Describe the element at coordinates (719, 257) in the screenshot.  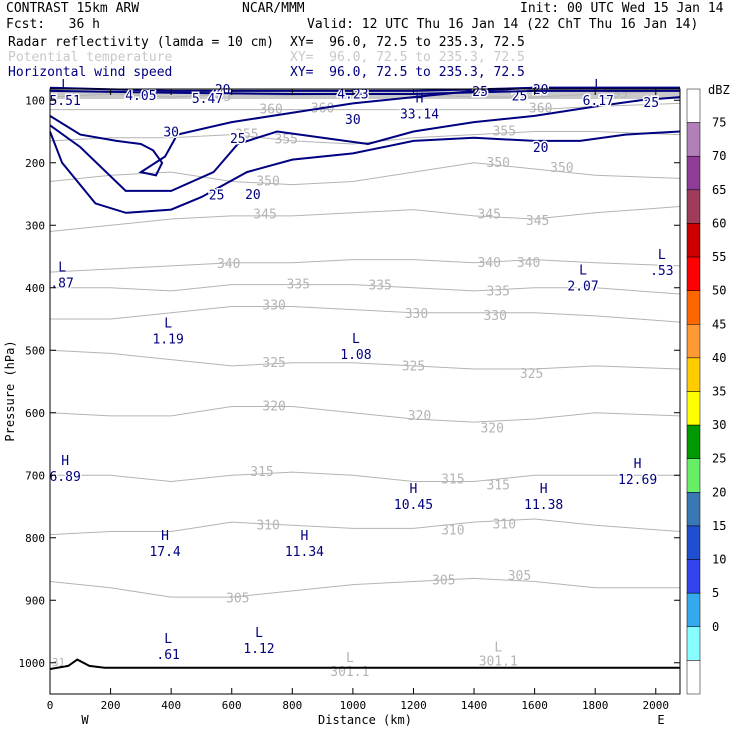
I see `colorbar-level-55: 55` at that location.